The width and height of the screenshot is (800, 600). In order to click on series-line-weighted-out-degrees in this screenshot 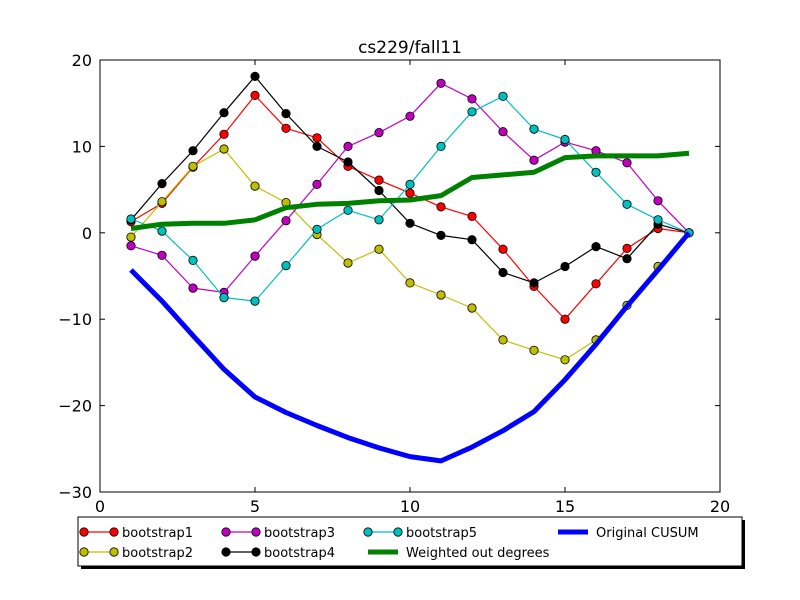, I will do `click(410, 190)`.